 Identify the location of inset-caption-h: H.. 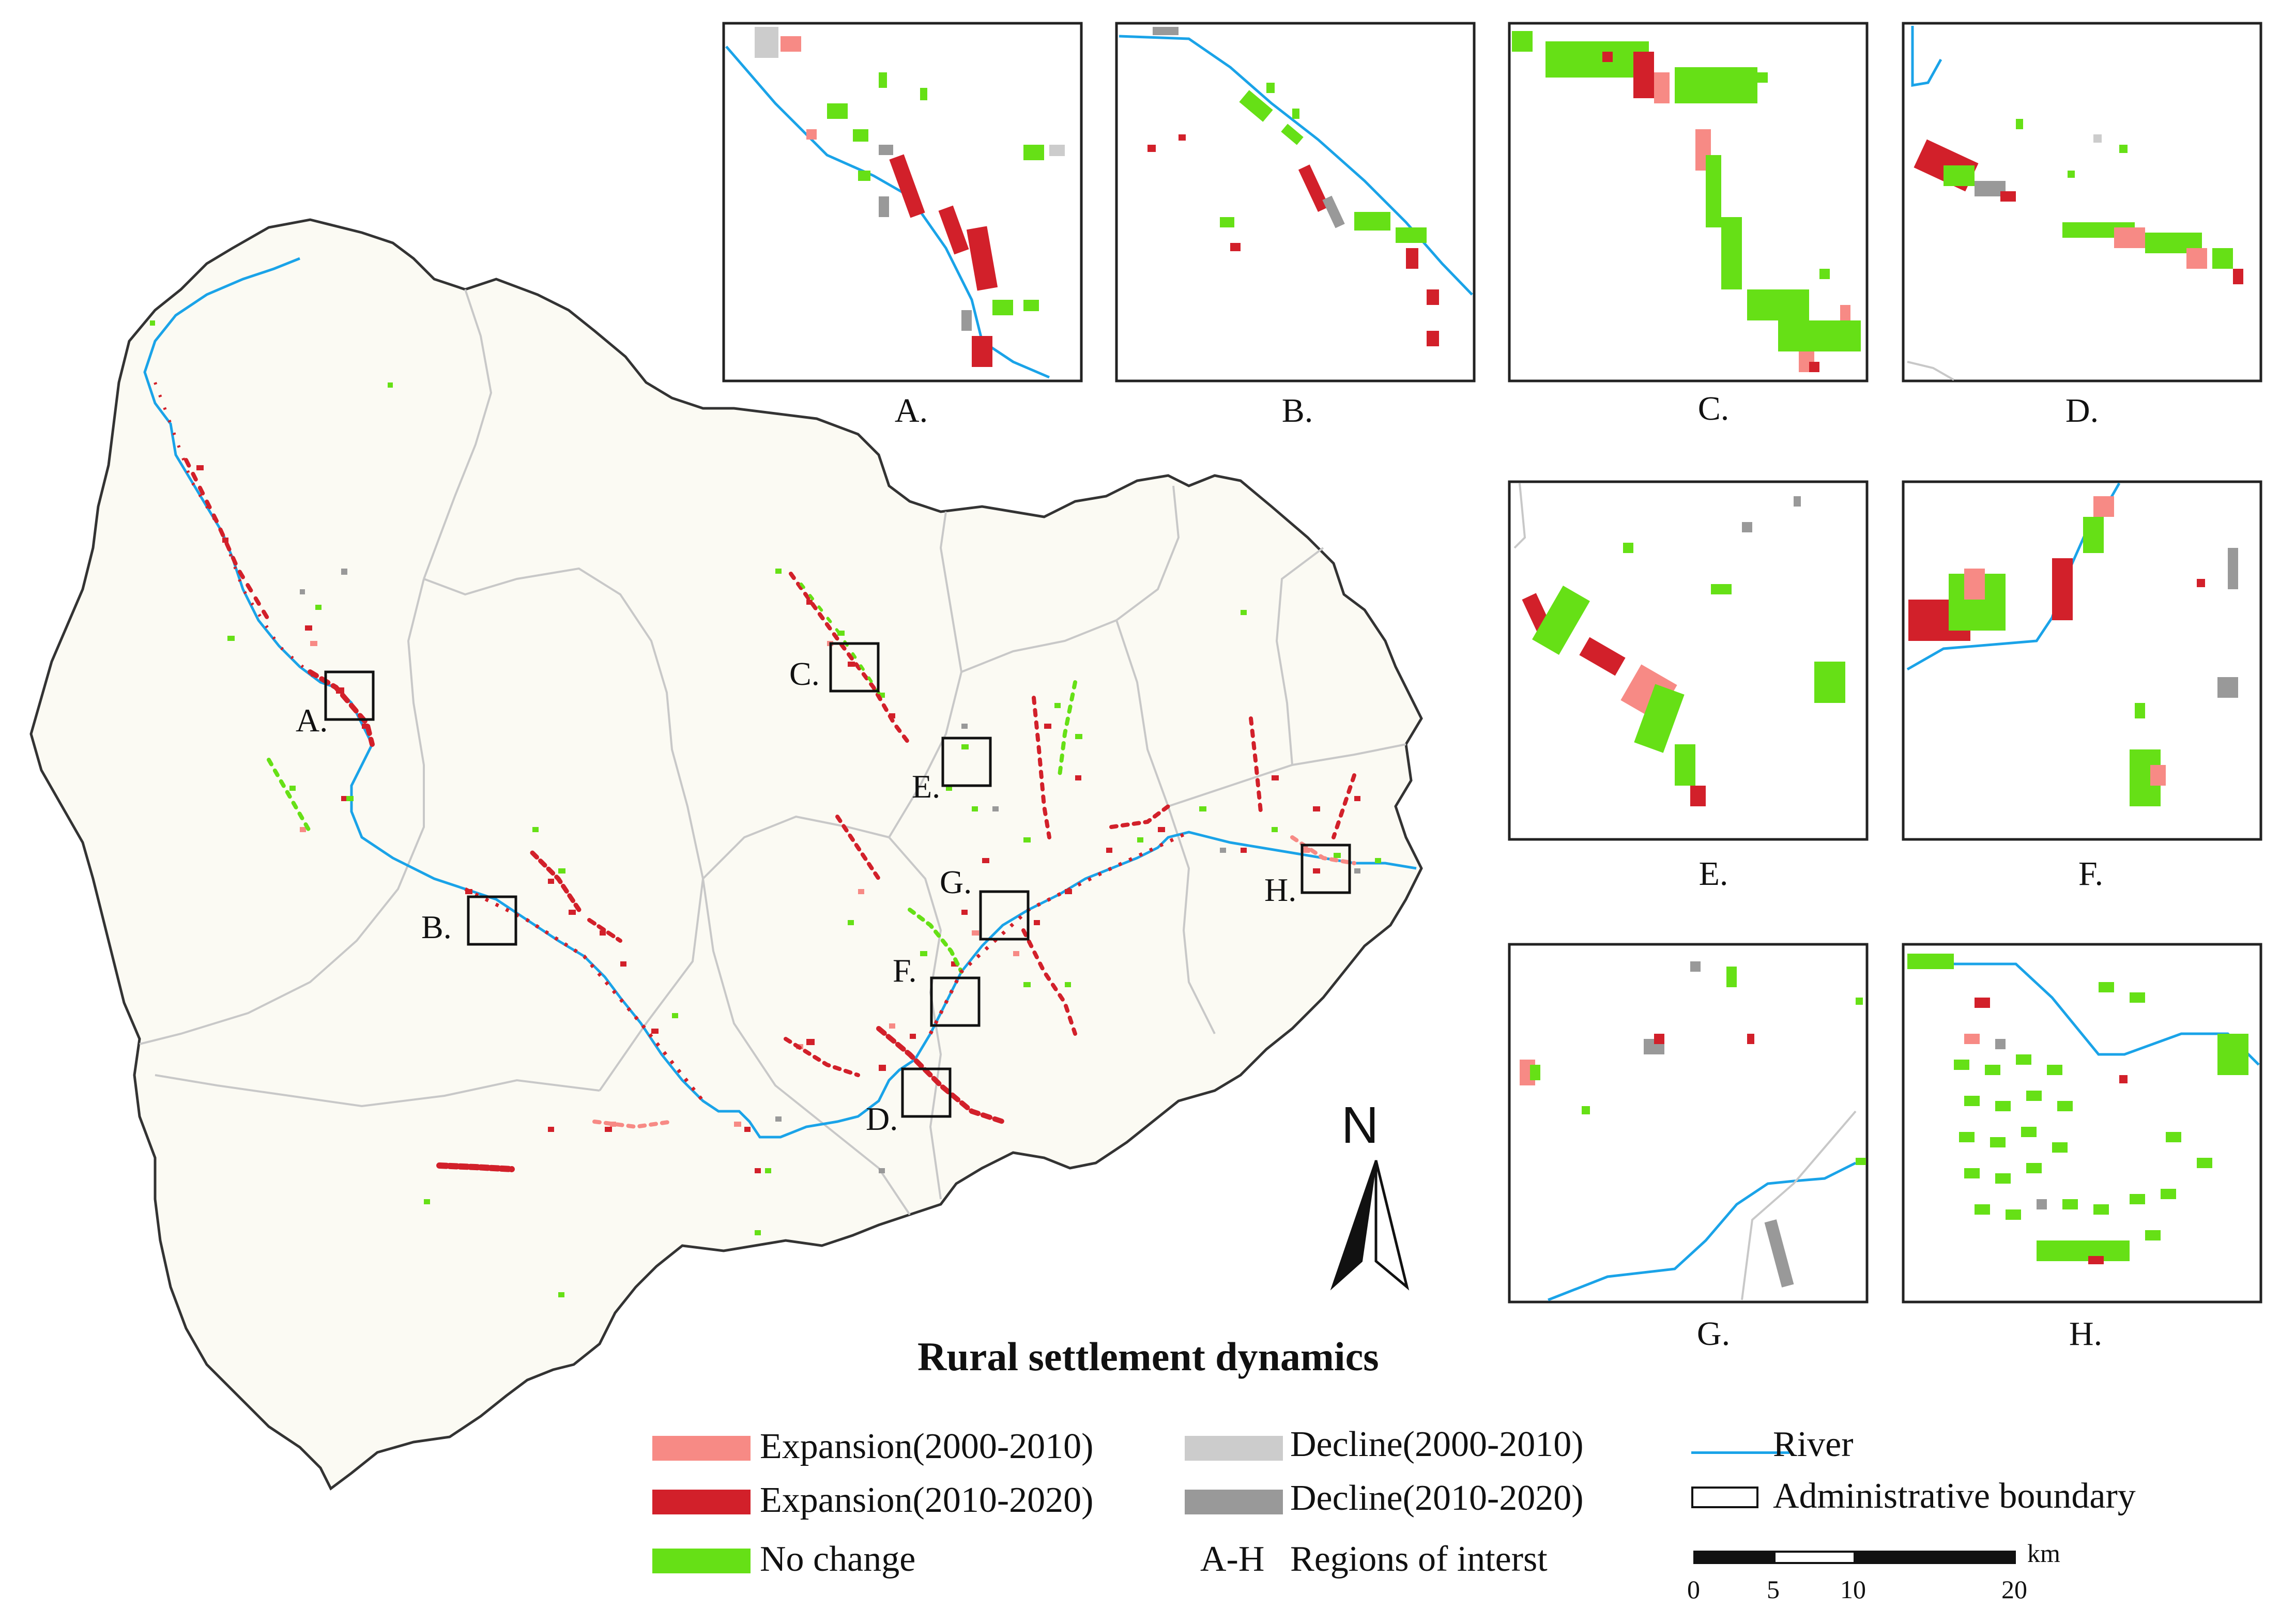
(2086, 1334).